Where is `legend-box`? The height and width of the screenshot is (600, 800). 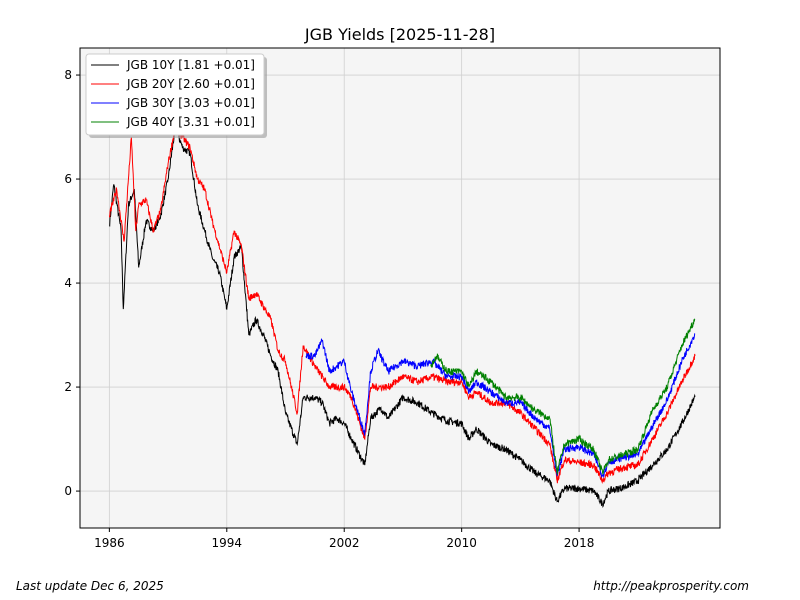
legend-box is located at coordinates (175, 94).